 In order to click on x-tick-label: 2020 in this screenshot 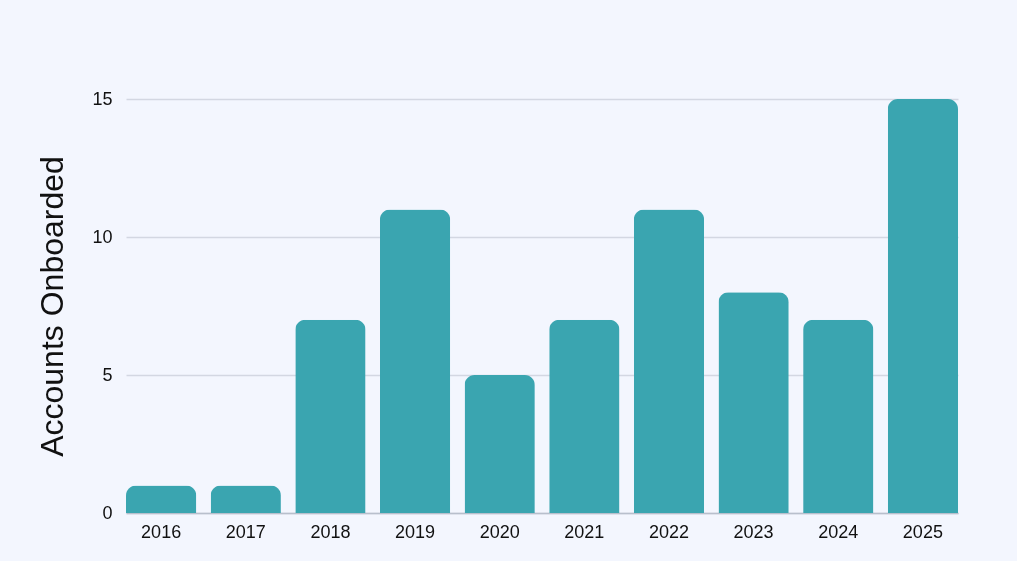, I will do `click(499, 531)`.